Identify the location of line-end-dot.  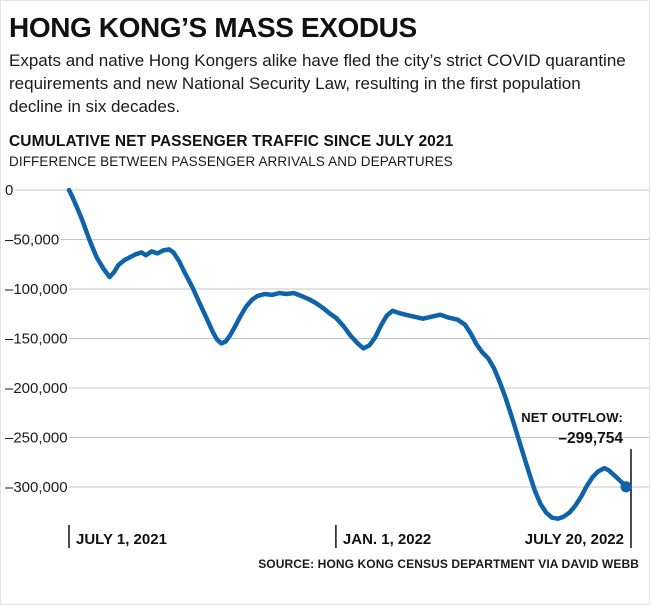
(626, 487).